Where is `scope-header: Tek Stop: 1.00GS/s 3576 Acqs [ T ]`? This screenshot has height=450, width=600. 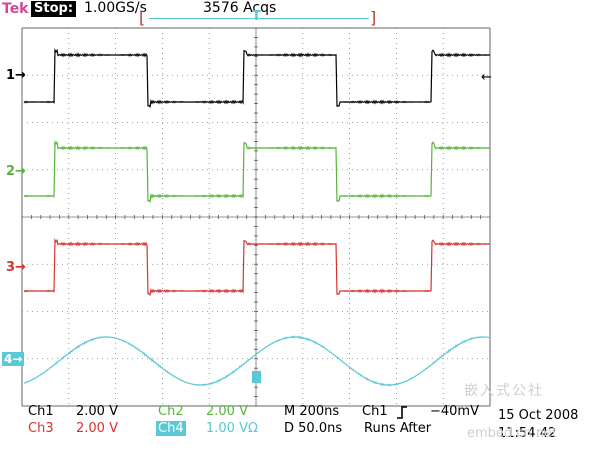 scope-header: Tek Stop: 1.00GS/s 3576 Acqs [ T ] is located at coordinates (300, 18).